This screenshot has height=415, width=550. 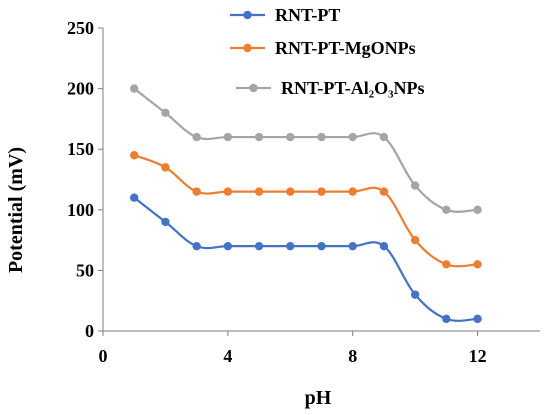 I want to click on x-ticks: 0 4 8 12, so click(x=293, y=348).